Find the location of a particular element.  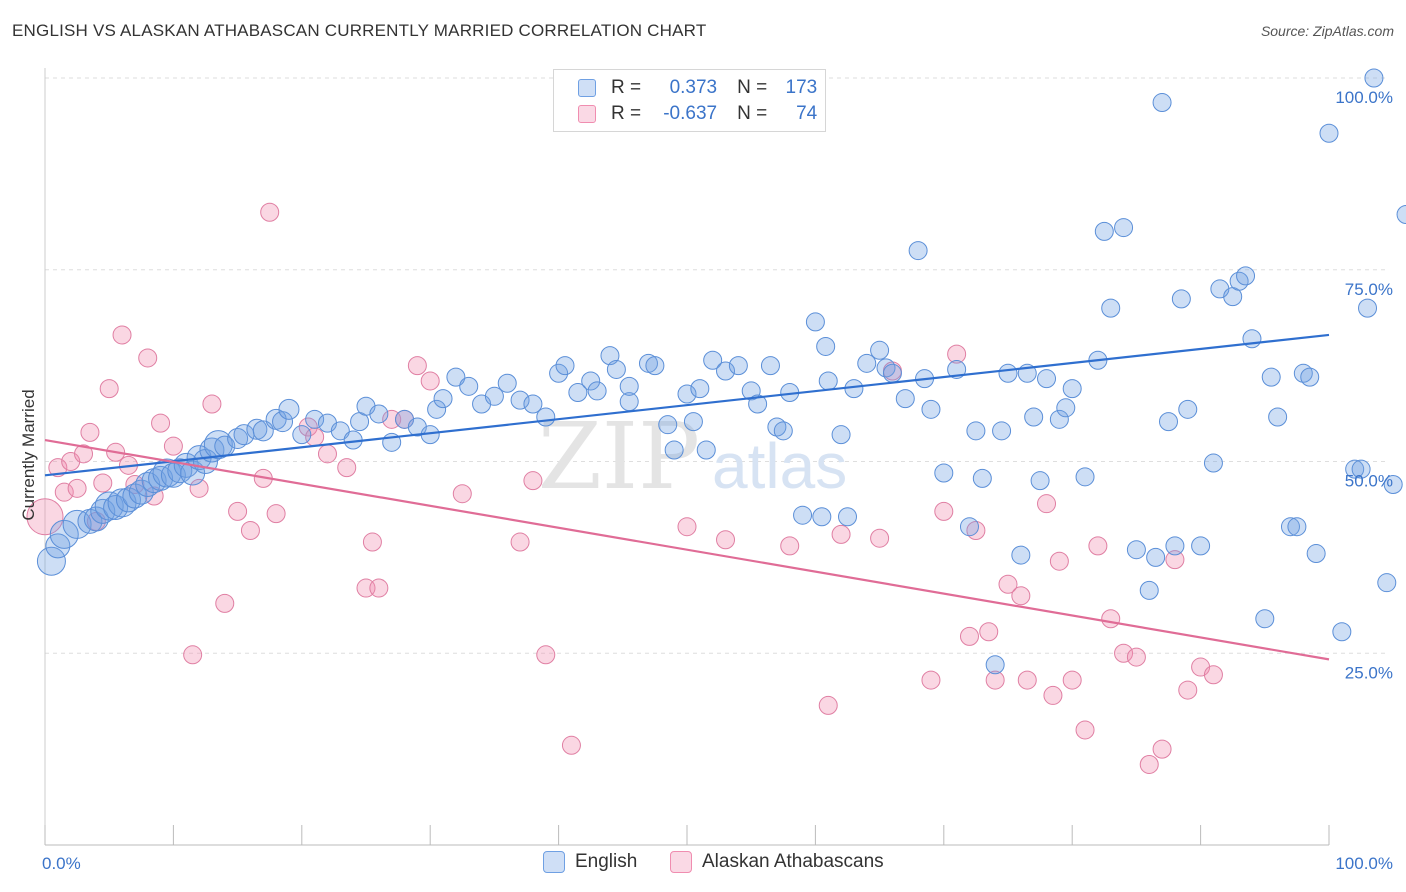

legend-row-english: R = 0.373 N = 173 is located at coordinates (697, 88).